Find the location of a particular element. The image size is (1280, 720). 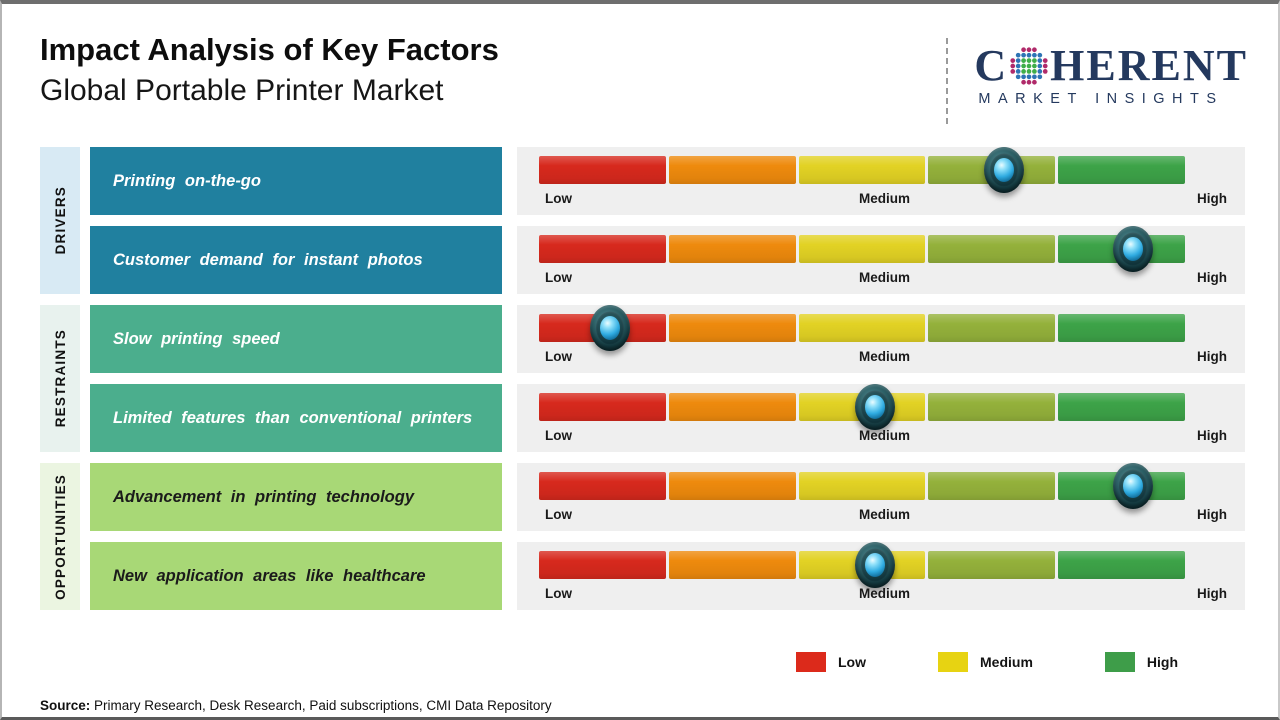

factor-label: Customer demand for instant photos is located at coordinates (268, 259).